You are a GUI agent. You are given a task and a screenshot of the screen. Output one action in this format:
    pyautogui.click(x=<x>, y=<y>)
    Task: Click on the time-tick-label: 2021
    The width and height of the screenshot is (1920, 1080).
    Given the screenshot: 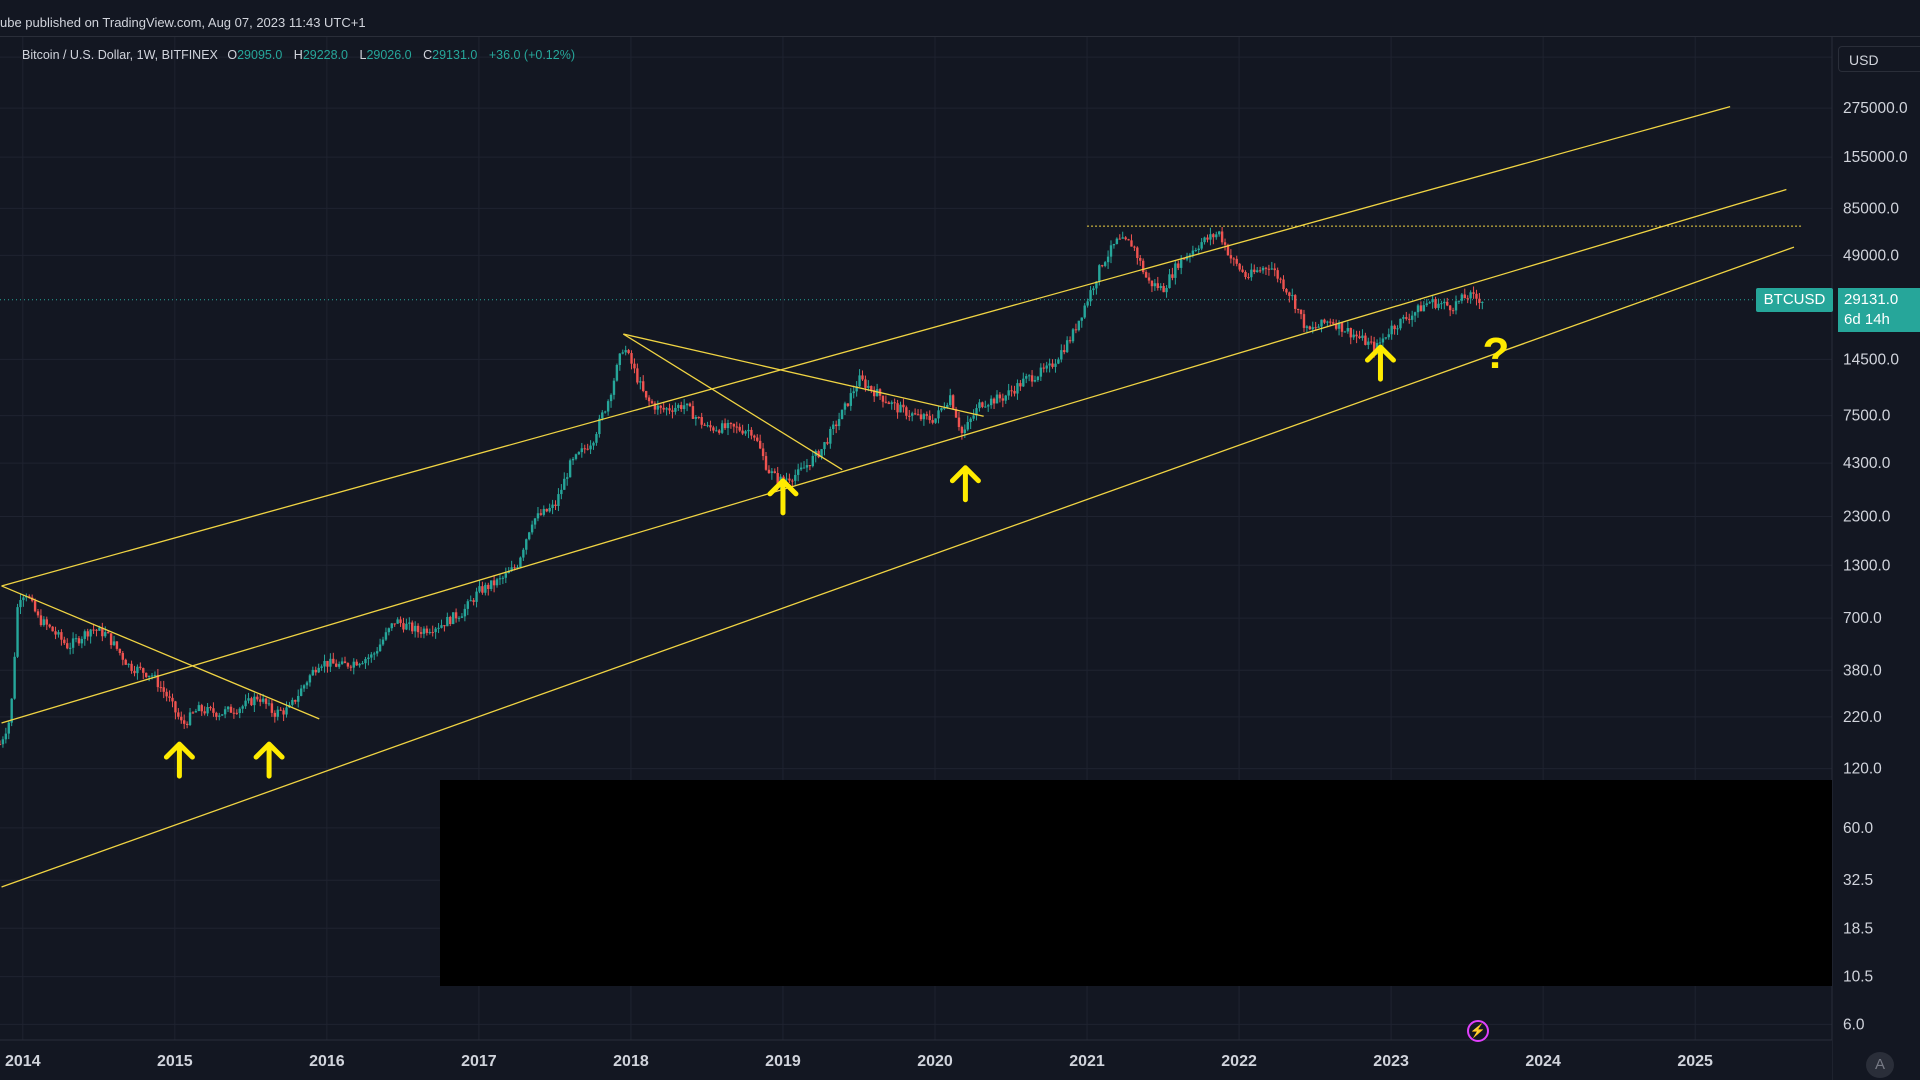 What is the action you would take?
    pyautogui.click(x=1087, y=1061)
    